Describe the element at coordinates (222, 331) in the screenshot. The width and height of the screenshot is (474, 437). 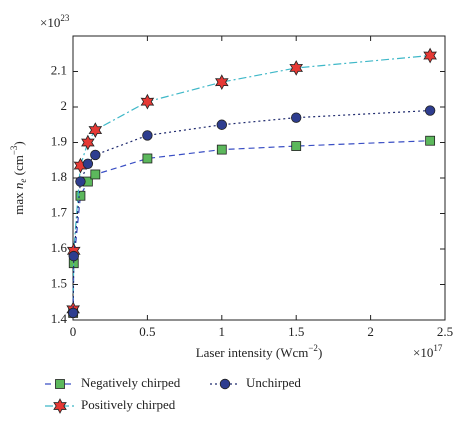
I see `x-tick-label: 1` at that location.